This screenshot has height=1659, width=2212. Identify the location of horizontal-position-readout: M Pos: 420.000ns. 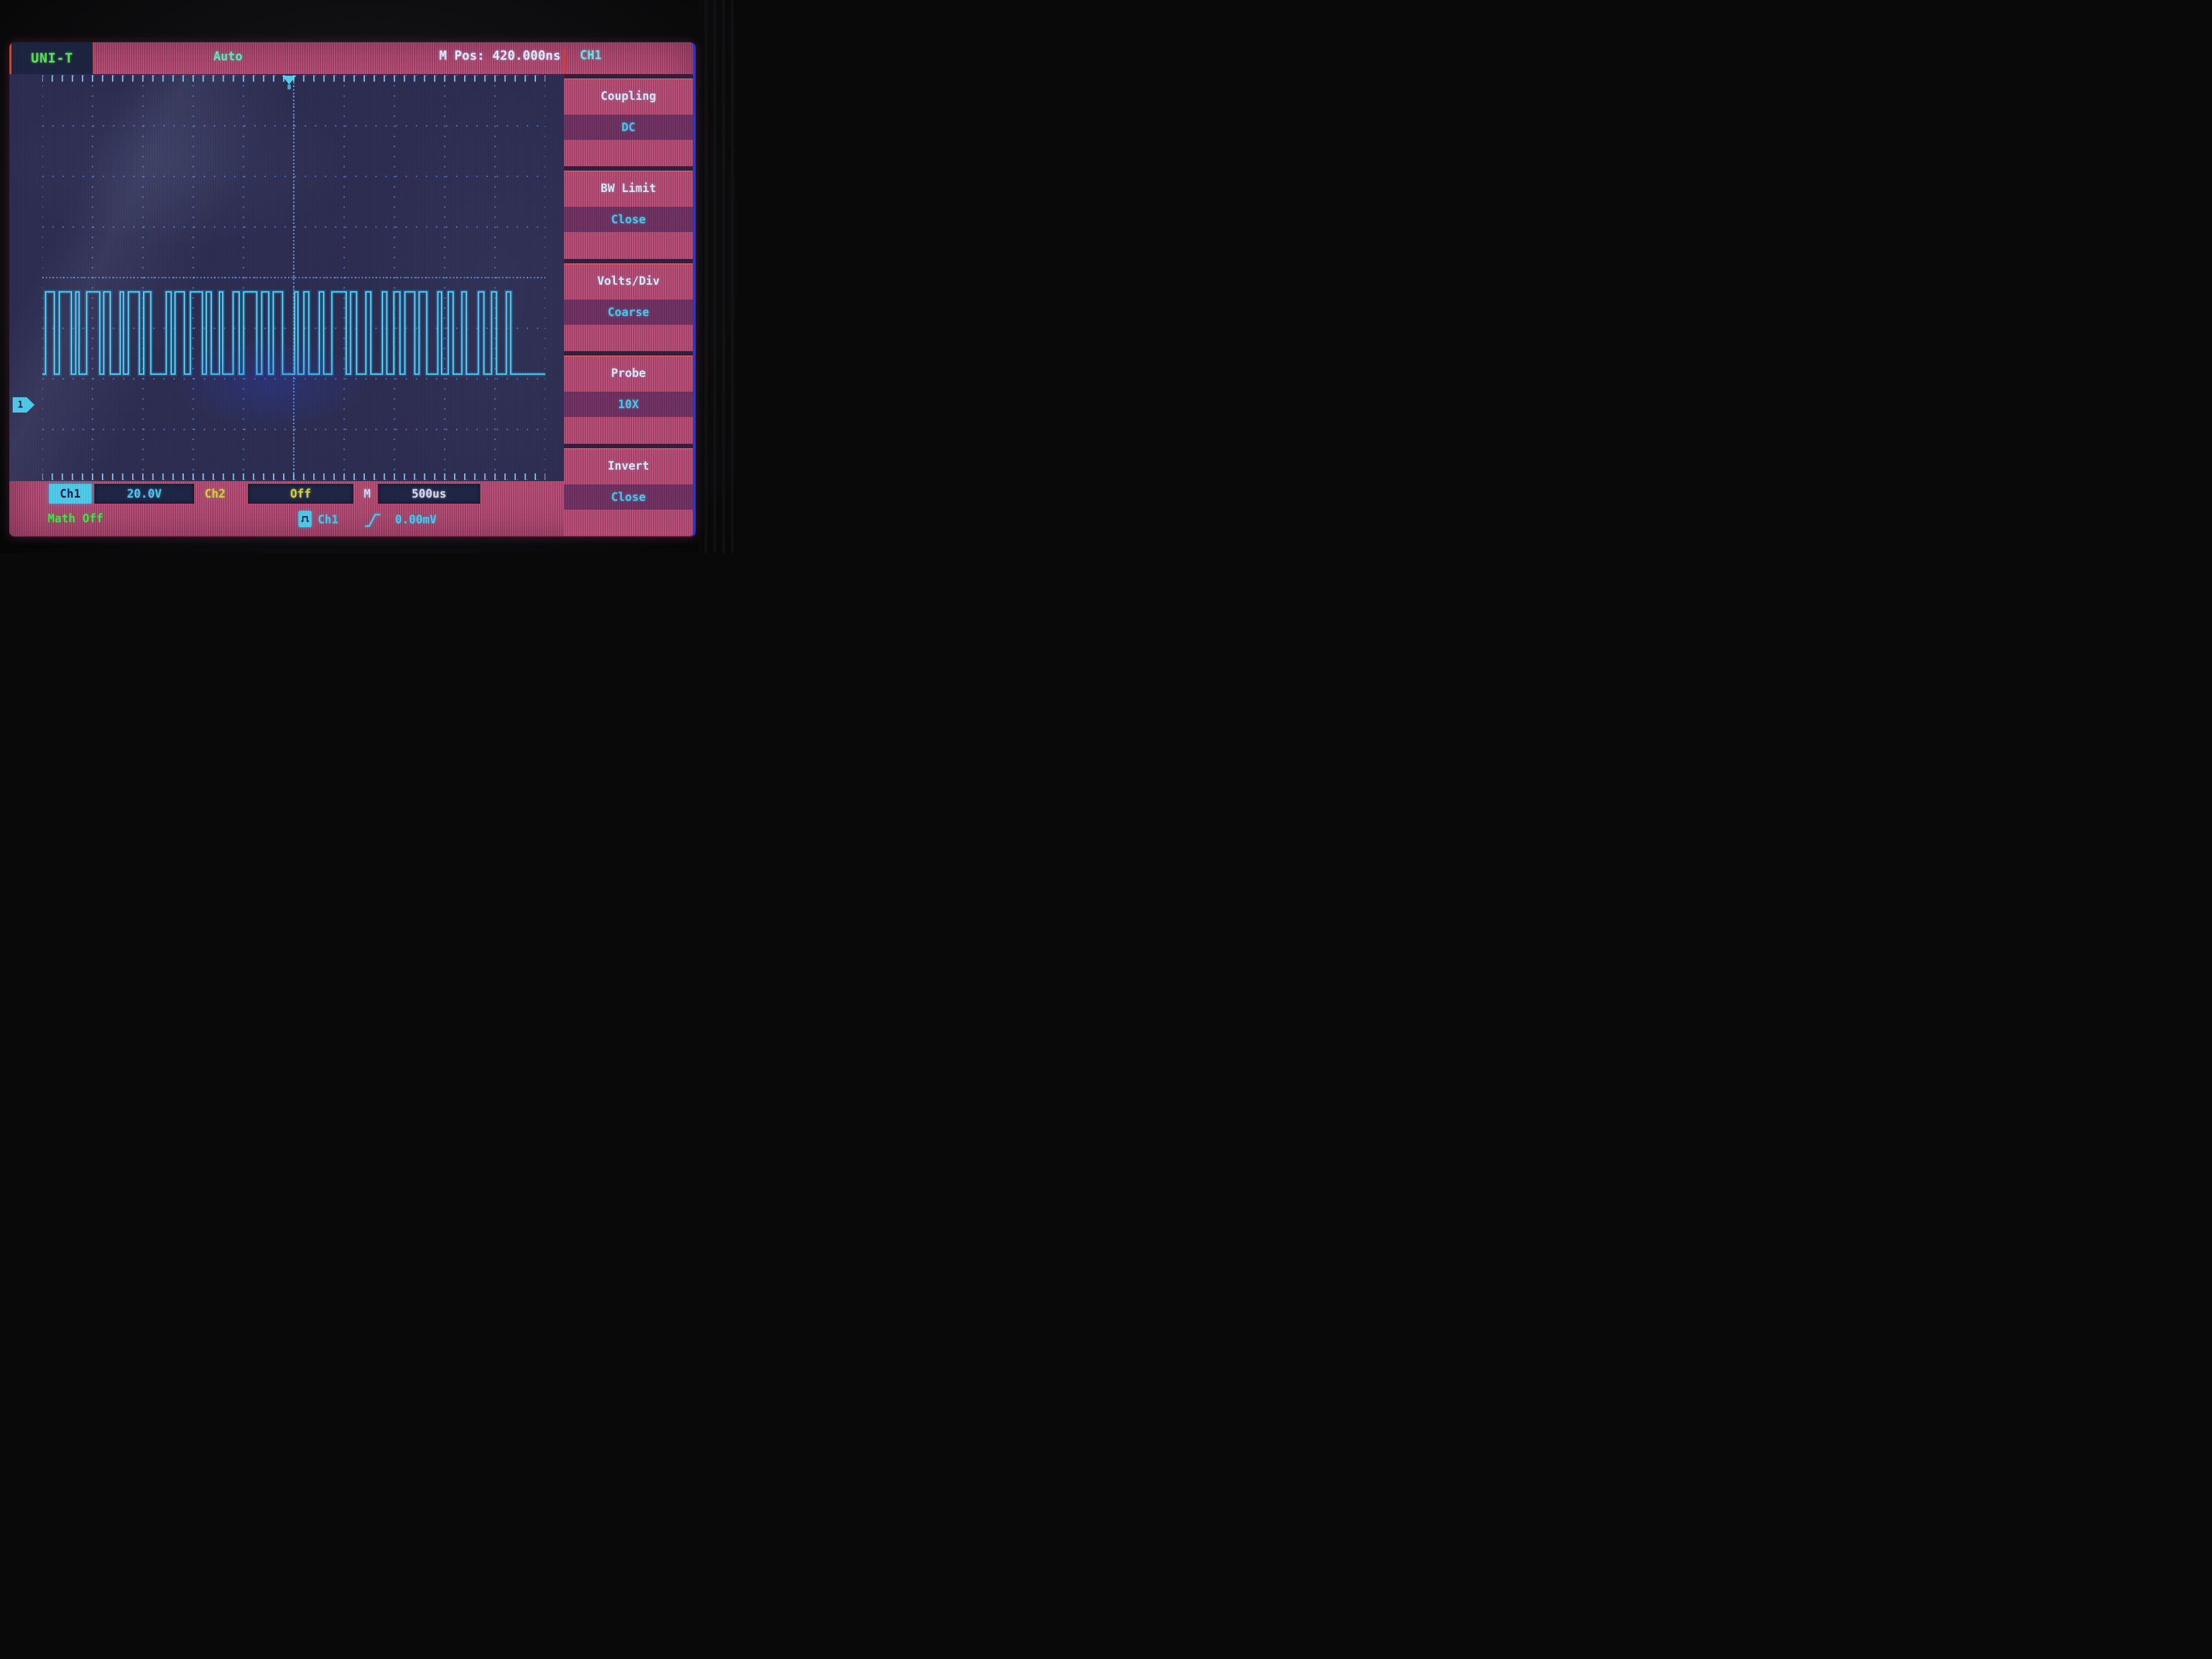
(500, 56).